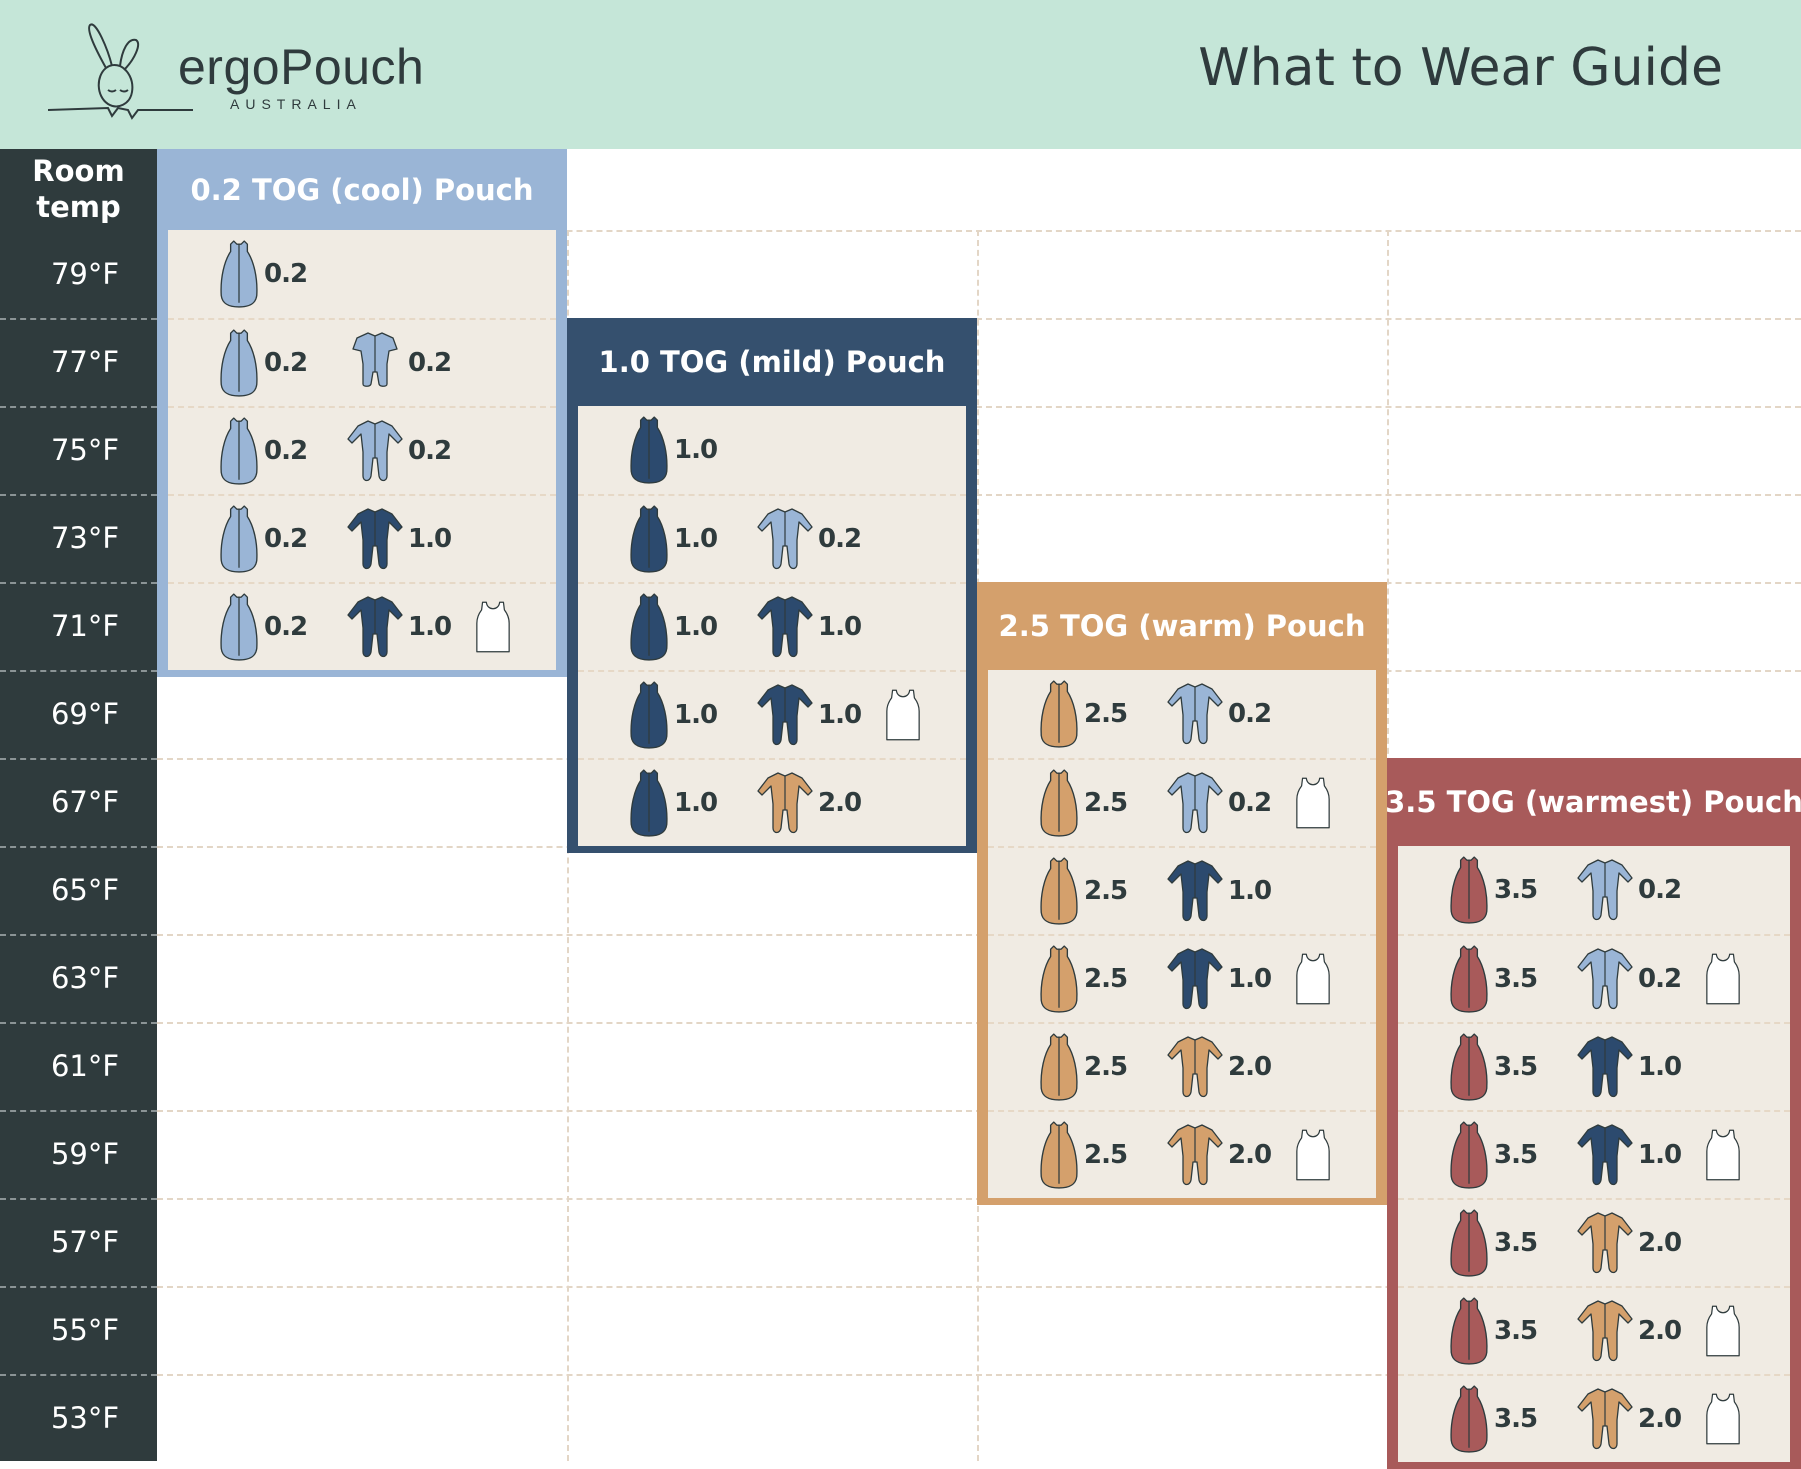 The height and width of the screenshot is (1469, 1801). Describe the element at coordinates (362, 189) in the screenshot. I see `panel-title: 0.2 TOG (cool) Pouch` at that location.